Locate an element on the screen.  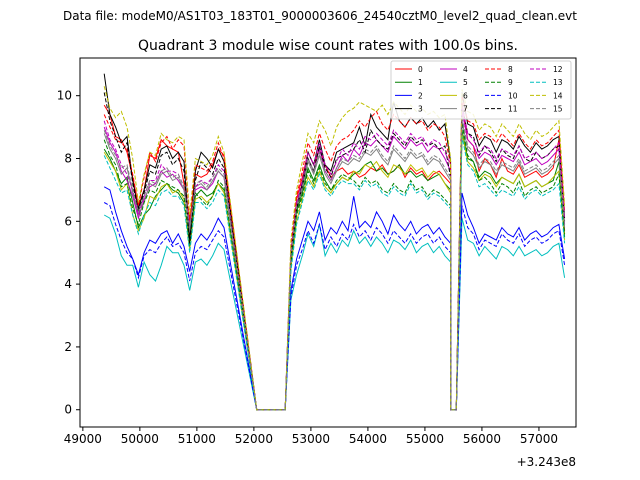
x-tick-label: 49000 is located at coordinates (83, 439).